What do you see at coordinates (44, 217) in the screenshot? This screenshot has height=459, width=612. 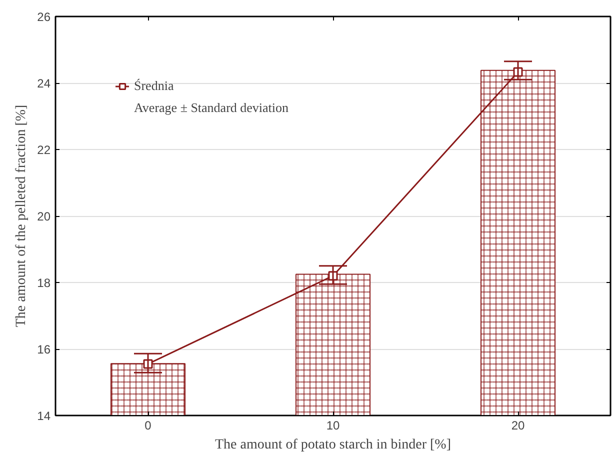 I see `y-tick-label: 20` at bounding box center [44, 217].